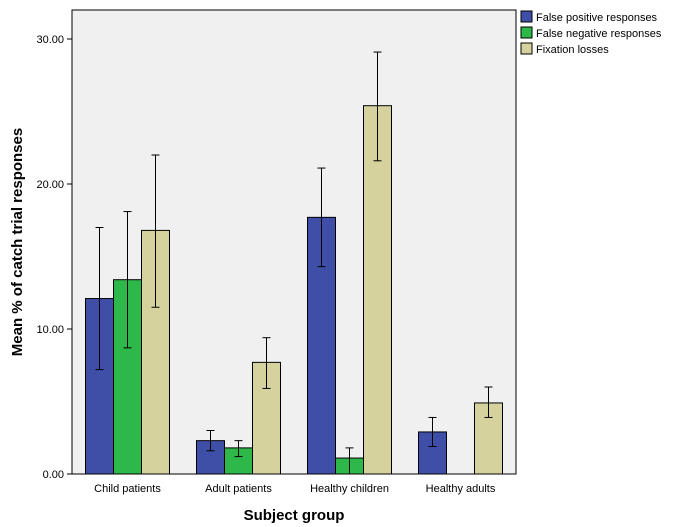  What do you see at coordinates (461, 489) in the screenshot?
I see `x-tick-label-healthy-adults: Healthy adults` at bounding box center [461, 489].